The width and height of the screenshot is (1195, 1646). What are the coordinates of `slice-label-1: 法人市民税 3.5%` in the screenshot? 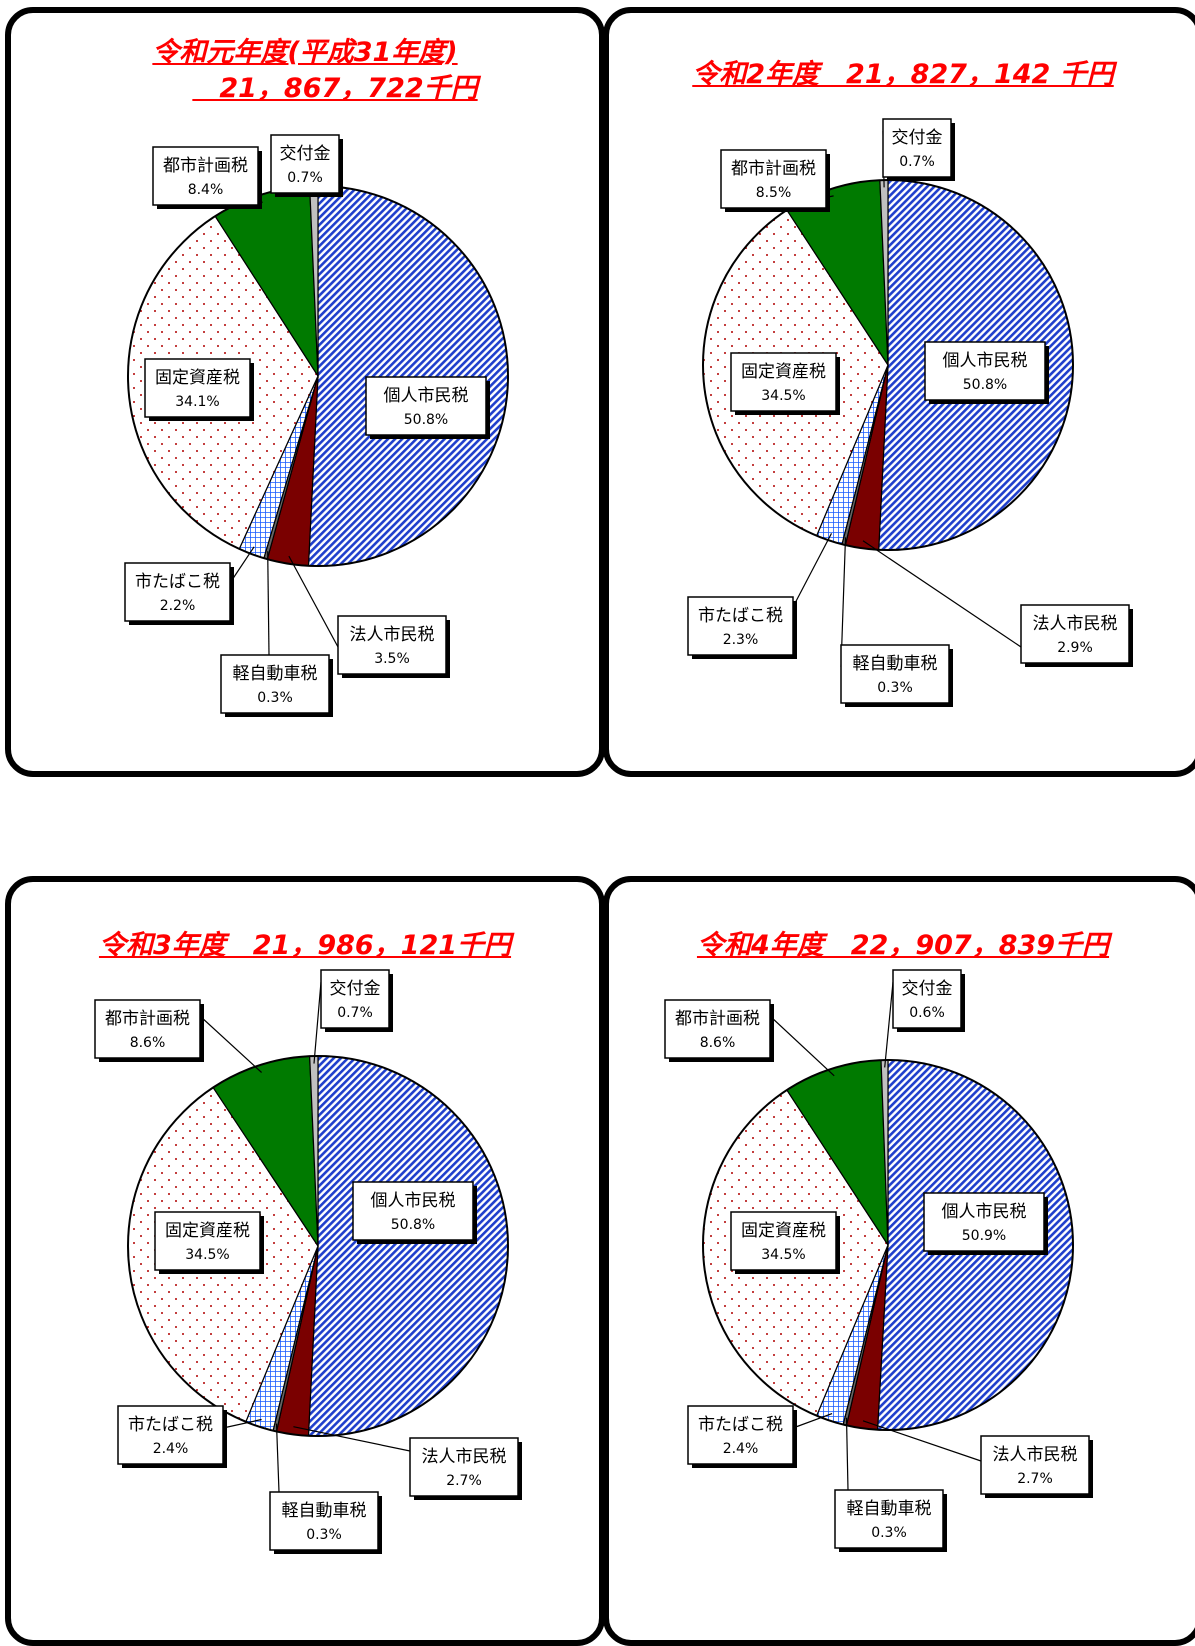 It's located at (393, 646).